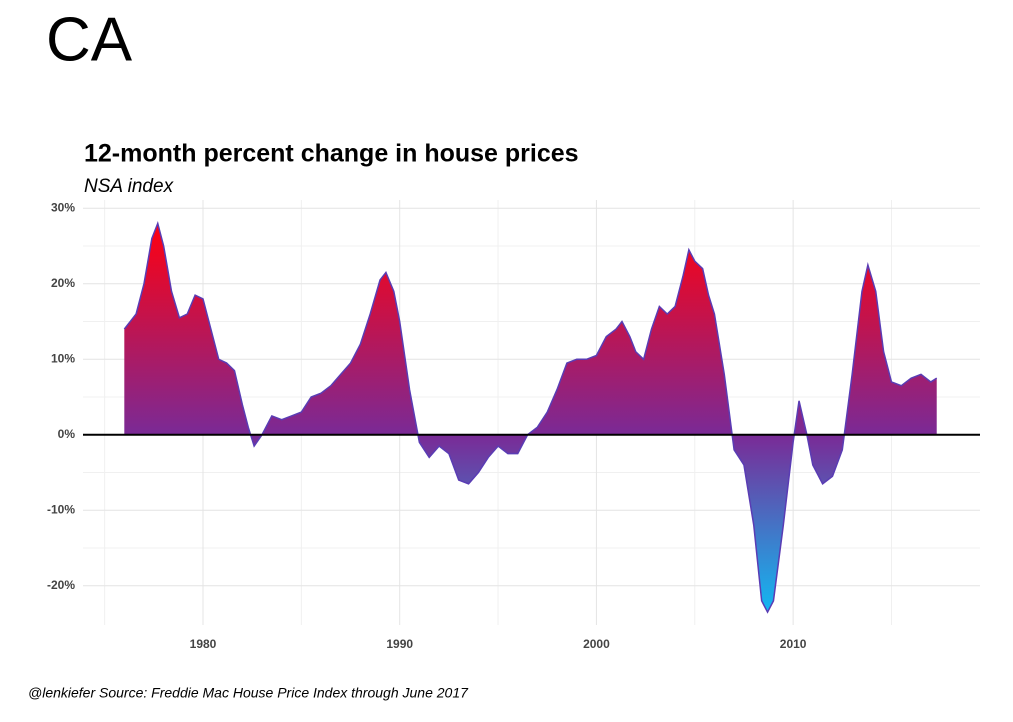 This screenshot has height=722, width=1013. I want to click on x-tick-label: 2000, so click(596, 644).